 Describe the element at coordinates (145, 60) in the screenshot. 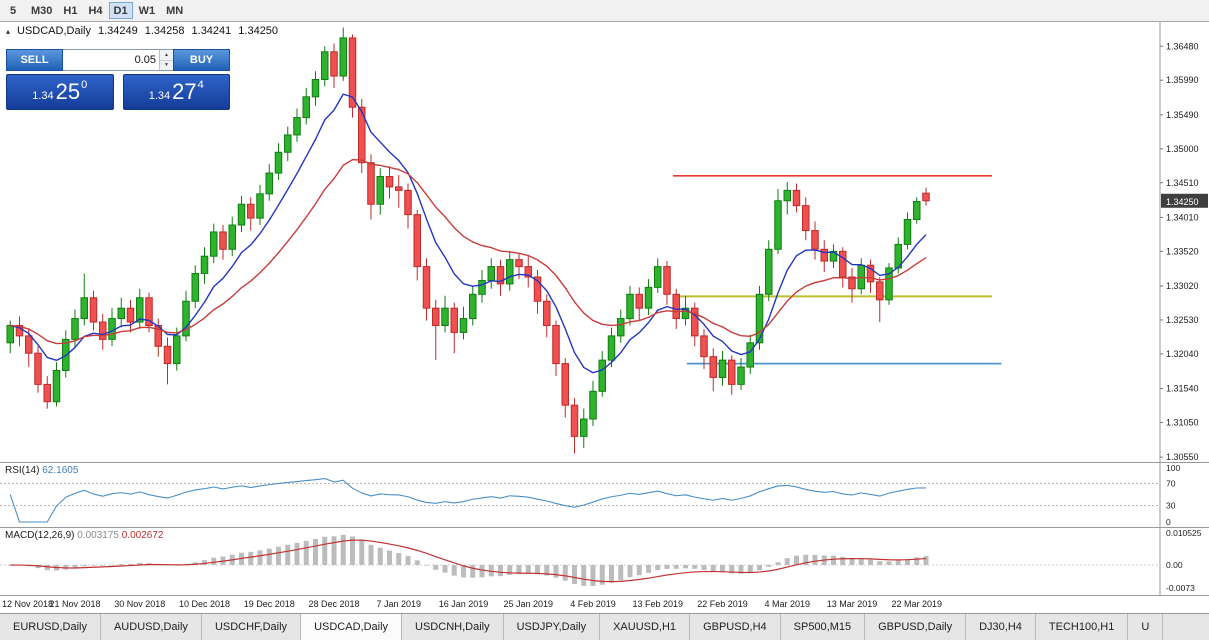

I see `volume-value: 0.05` at that location.